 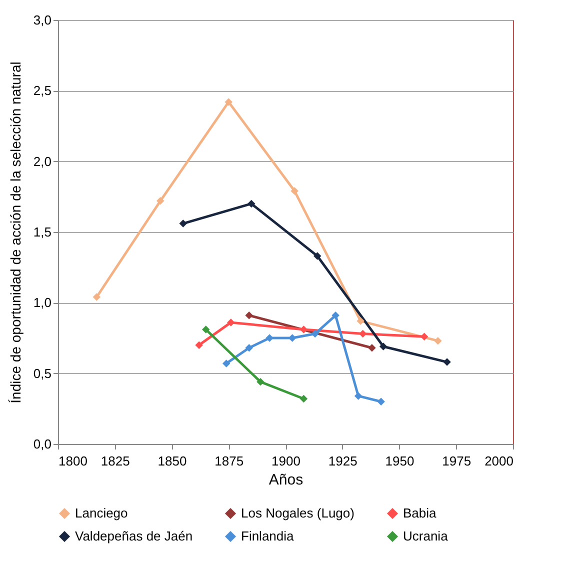 I want to click on x-tick-label: 1875, so click(x=229, y=461).